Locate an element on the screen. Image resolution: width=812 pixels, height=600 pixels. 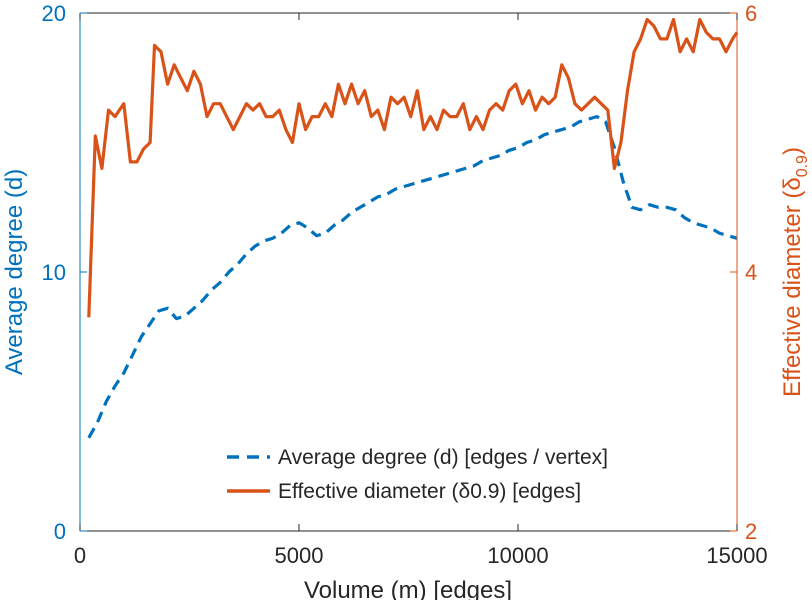
y-left-axis-label: Average degree (d) is located at coordinates (14, 272).